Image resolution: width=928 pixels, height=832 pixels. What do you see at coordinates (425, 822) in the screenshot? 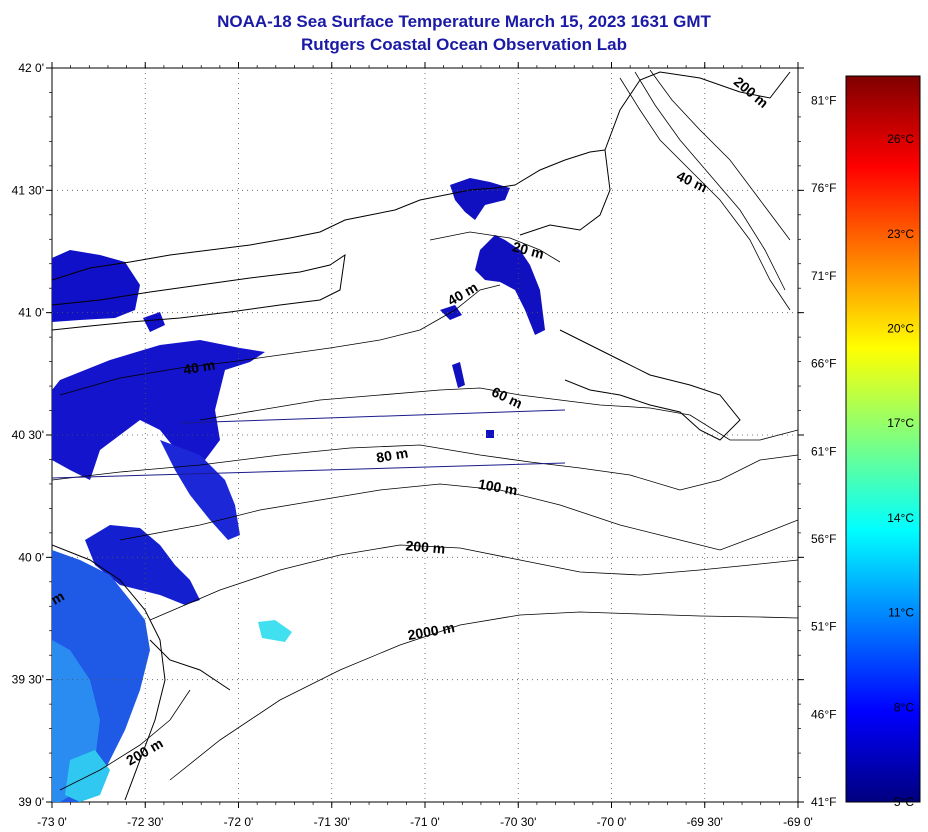
I see `lon-label: -71 0'` at bounding box center [425, 822].